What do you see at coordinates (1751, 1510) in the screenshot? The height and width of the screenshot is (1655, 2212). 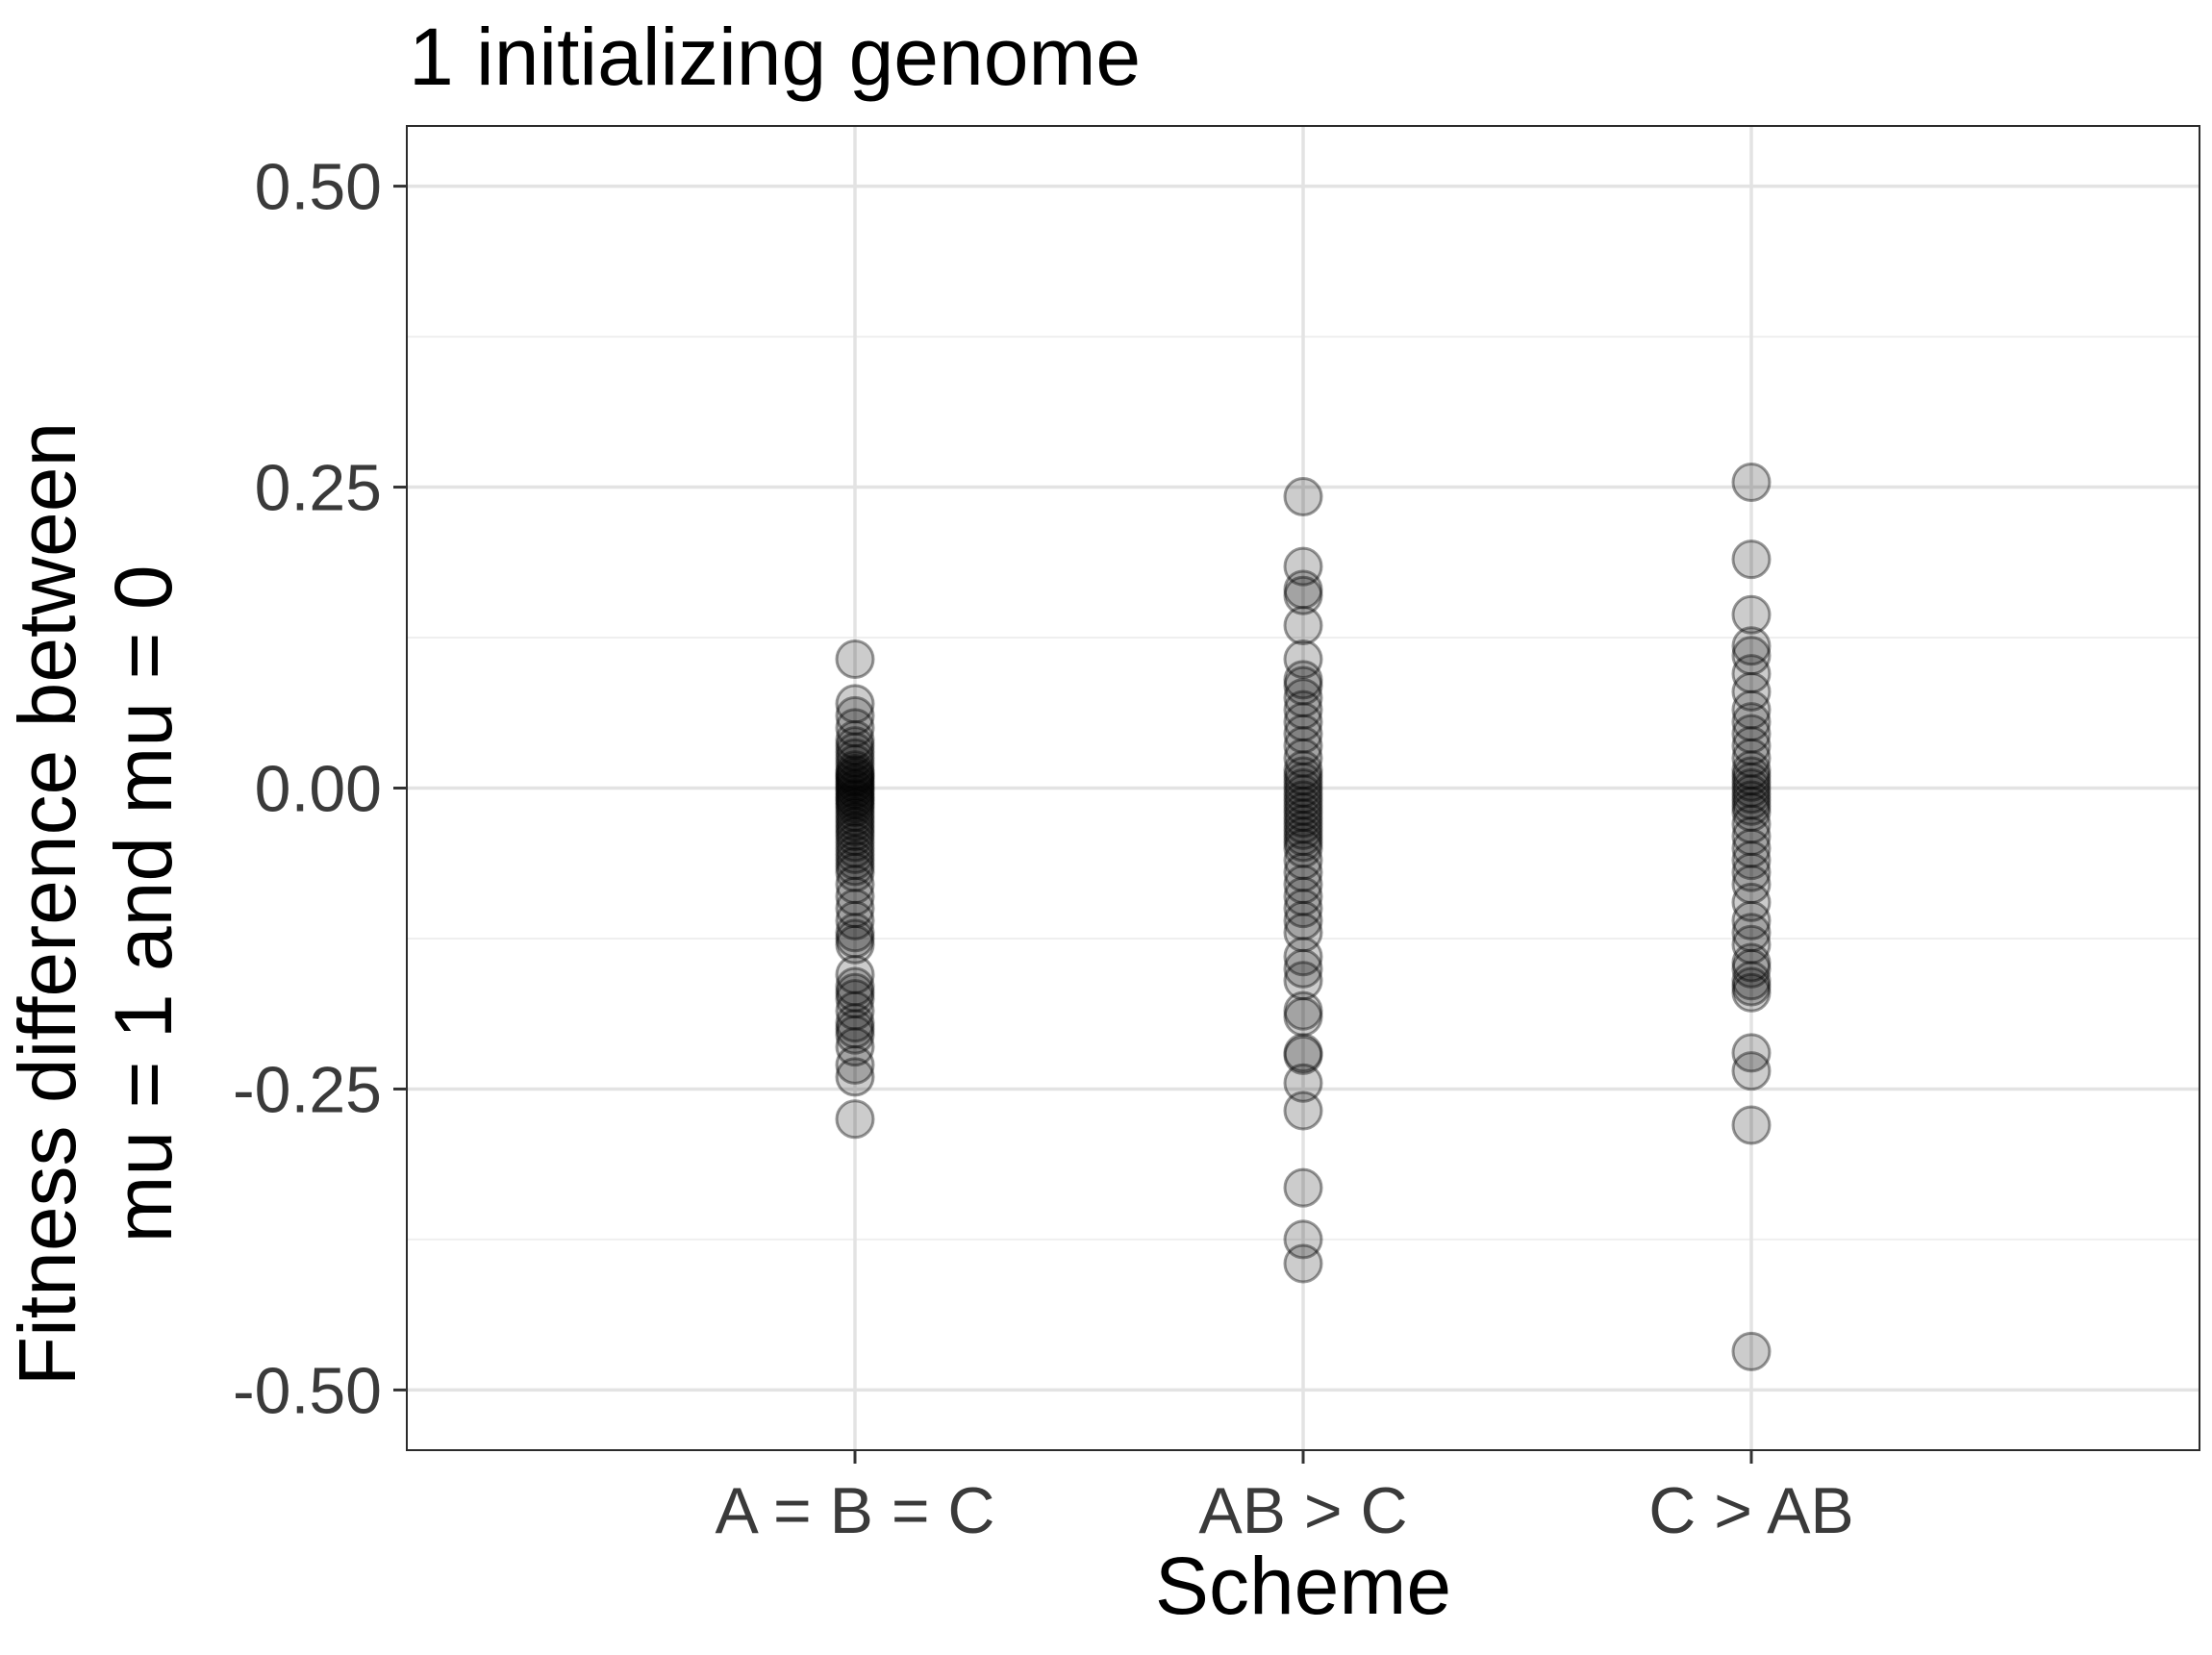 I see `x-tick-label: C > AB` at bounding box center [1751, 1510].